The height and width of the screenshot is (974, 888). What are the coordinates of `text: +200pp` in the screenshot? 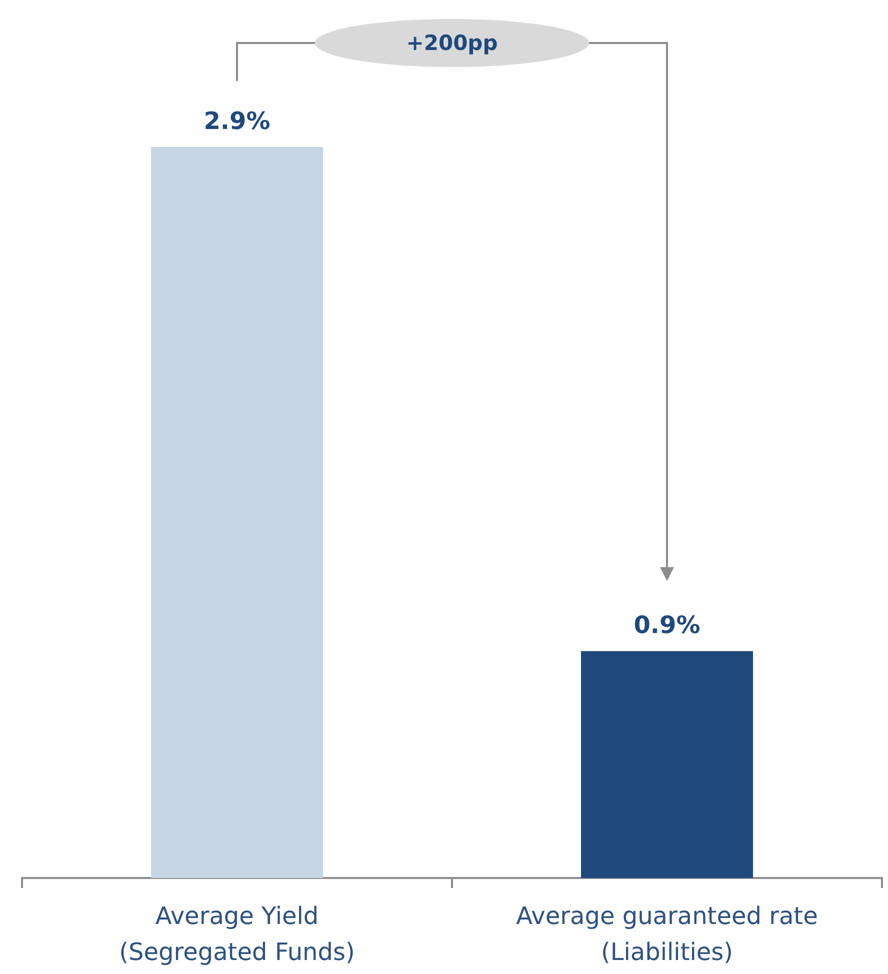 It's located at (452, 43).